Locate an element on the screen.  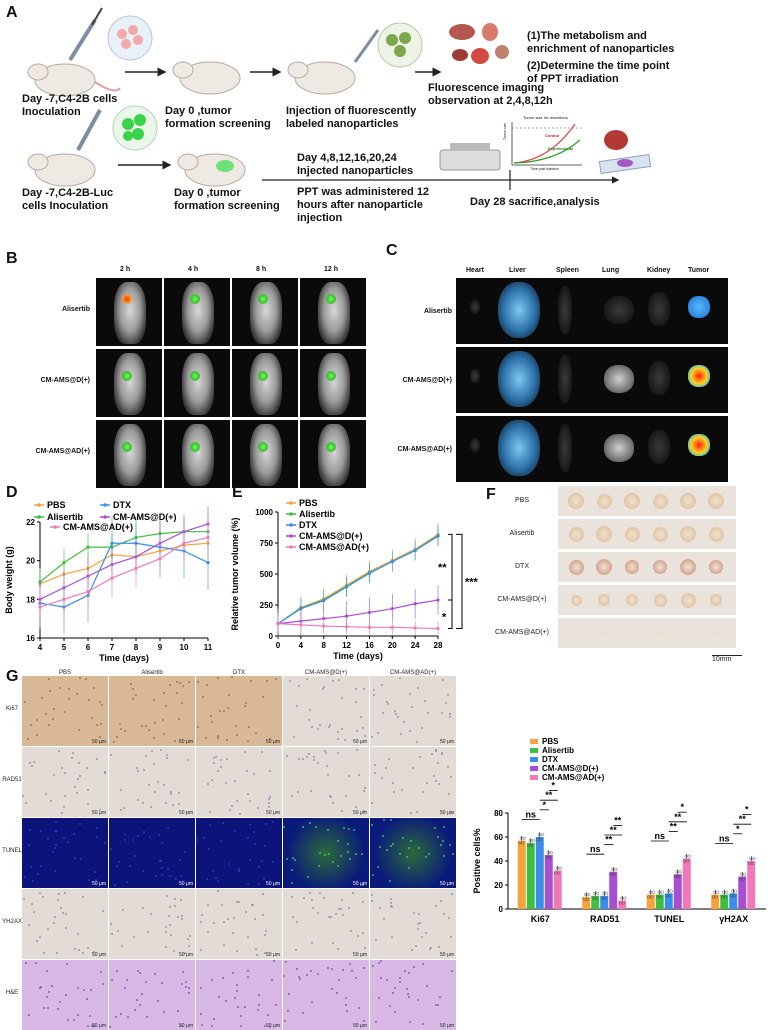
legend-label: CM-AMS@AD(+) is located at coordinates (573, 777).